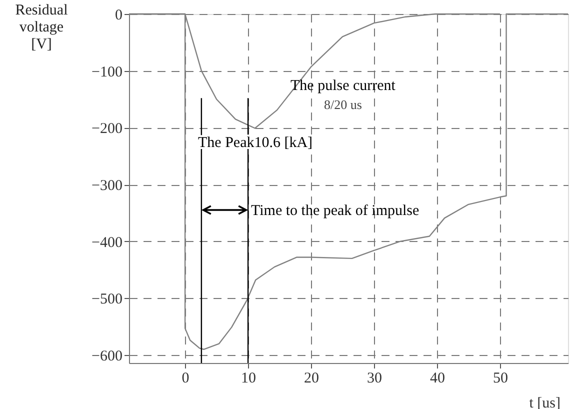 The height and width of the screenshot is (409, 571). Describe the element at coordinates (437, 378) in the screenshot. I see `x-tick-label: 40` at that location.